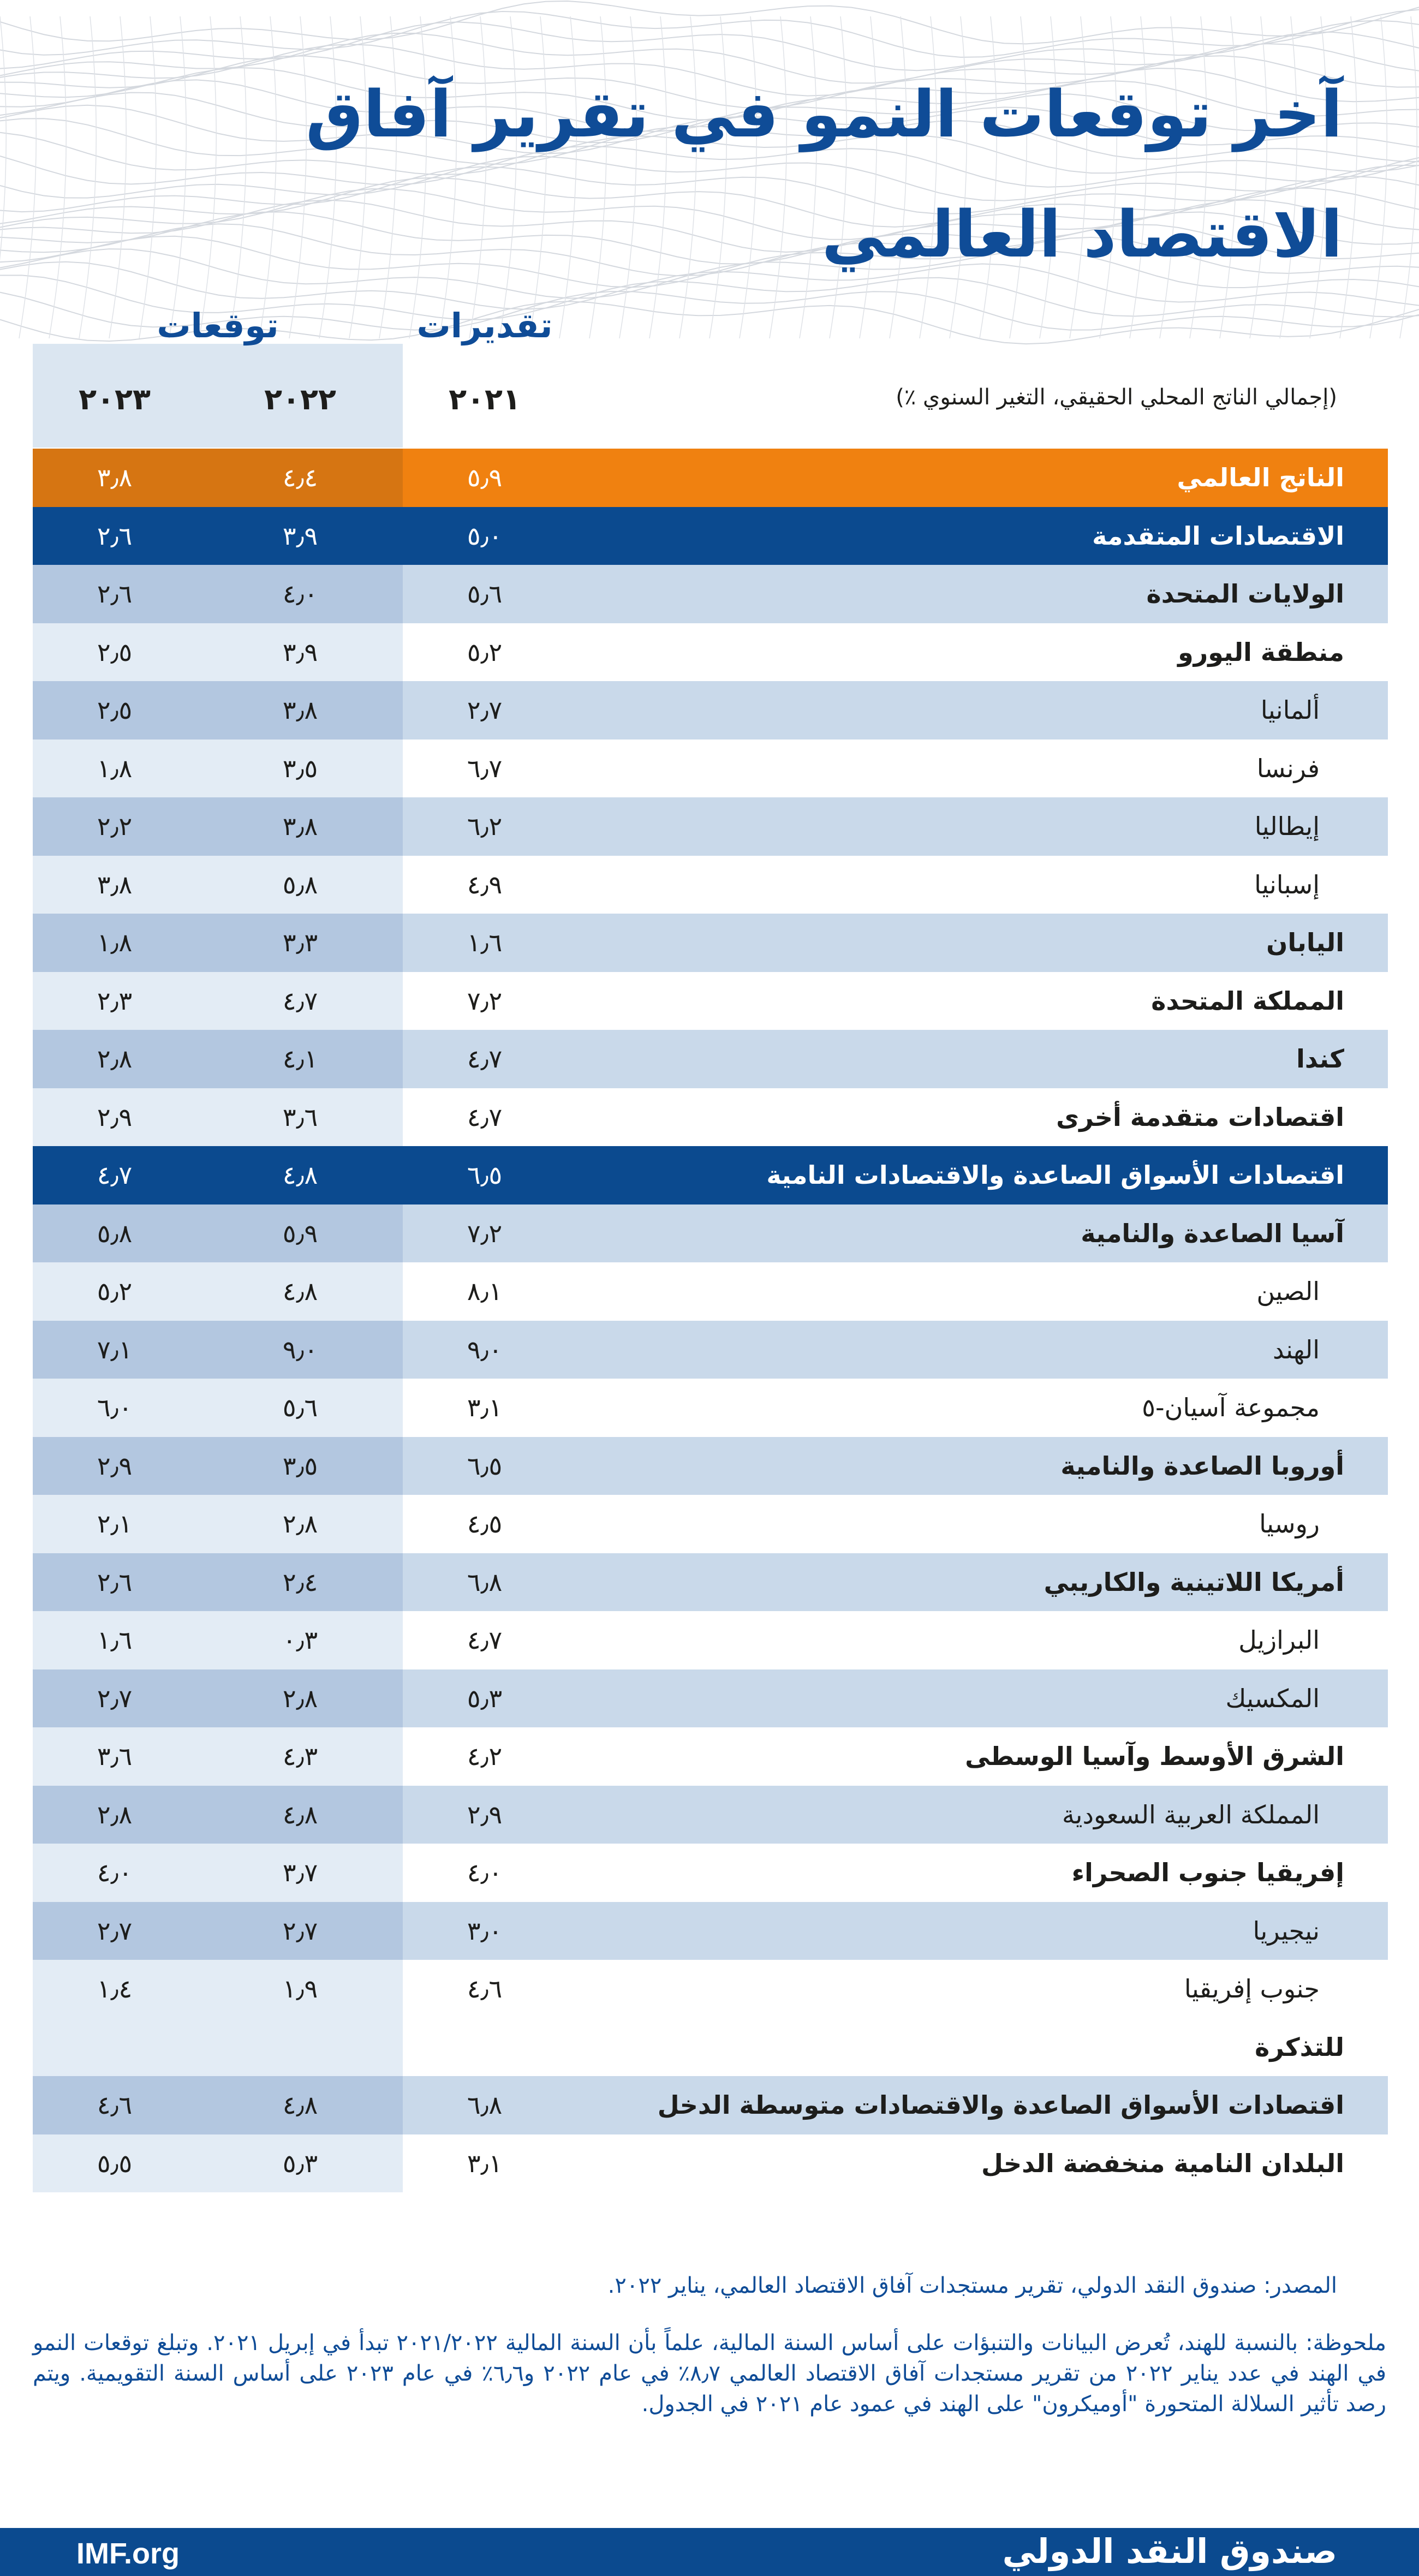  What do you see at coordinates (485, 826) in the screenshot?
I see `value-2021: ٦٫٢` at bounding box center [485, 826].